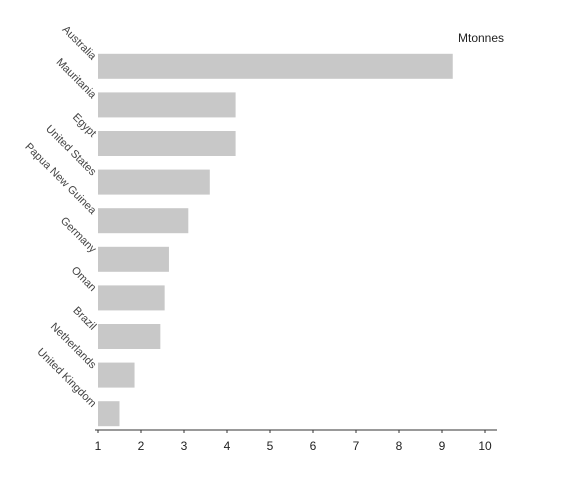 The height and width of the screenshot is (481, 562). I want to click on x-tick-label: 9, so click(442, 446).